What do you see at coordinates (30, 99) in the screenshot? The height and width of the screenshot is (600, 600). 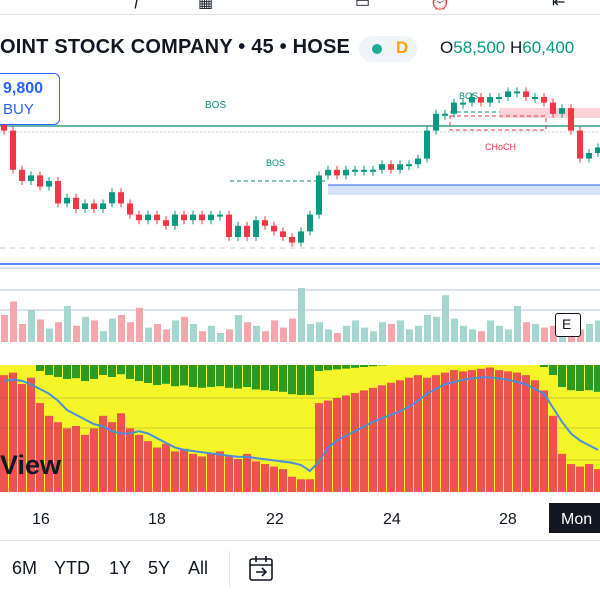 I see `buy-price-box: 9,800 BUY` at bounding box center [30, 99].